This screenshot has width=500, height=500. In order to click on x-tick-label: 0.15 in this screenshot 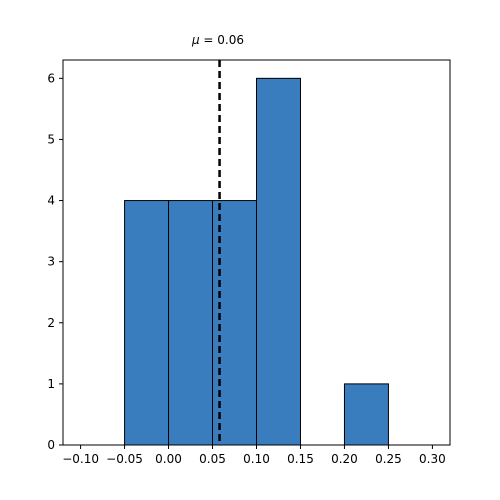, I will do `click(300, 459)`.